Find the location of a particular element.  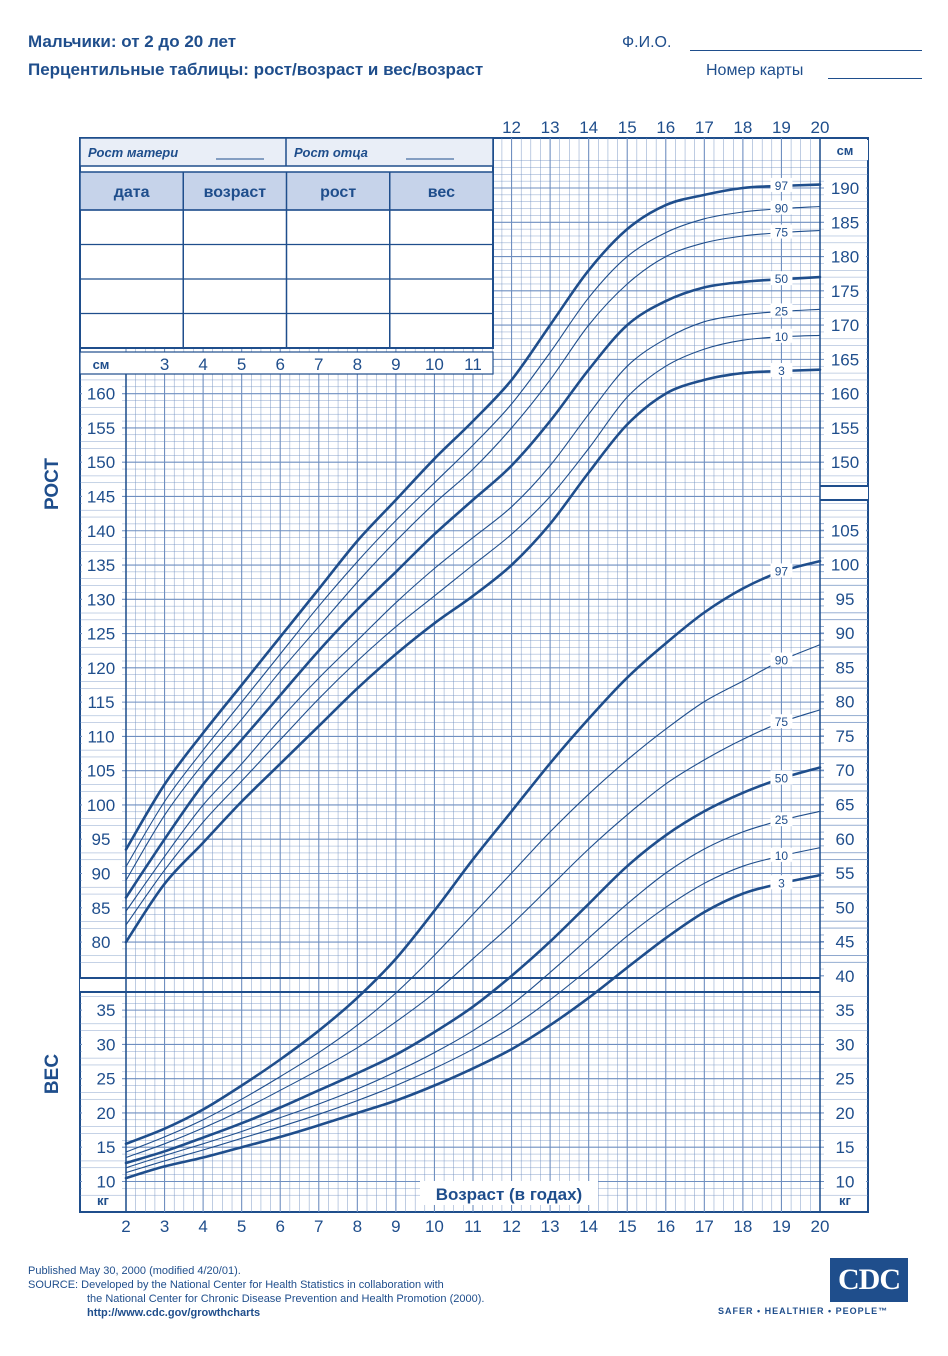

weight-percentile-label-3: 3 is located at coordinates (781, 883).